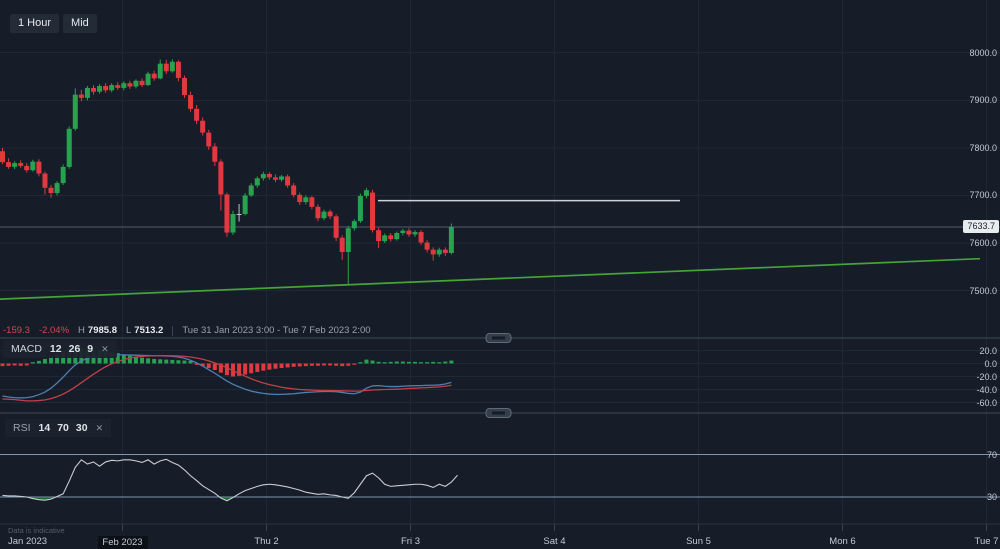 This screenshot has height=549, width=1000. I want to click on session-high: H 7985.8, so click(97, 330).